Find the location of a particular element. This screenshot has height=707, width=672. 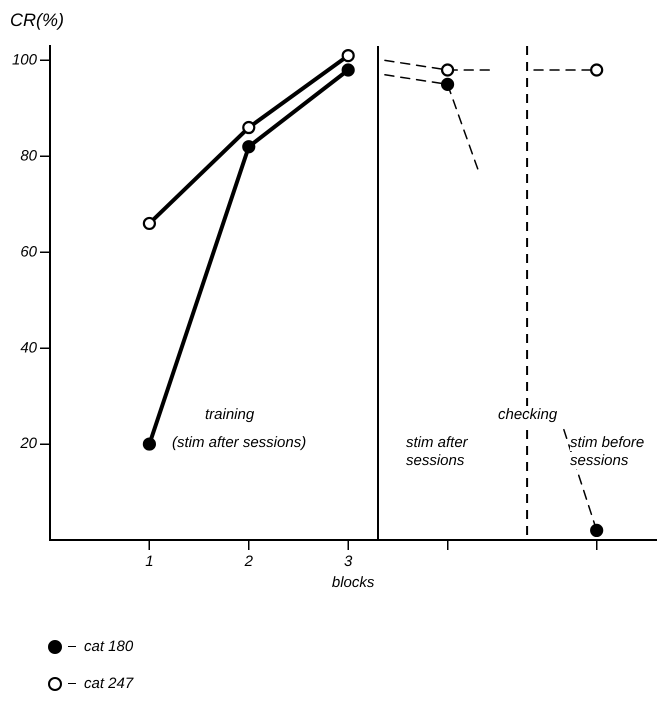

y-tick-label: 80 is located at coordinates (29, 155).